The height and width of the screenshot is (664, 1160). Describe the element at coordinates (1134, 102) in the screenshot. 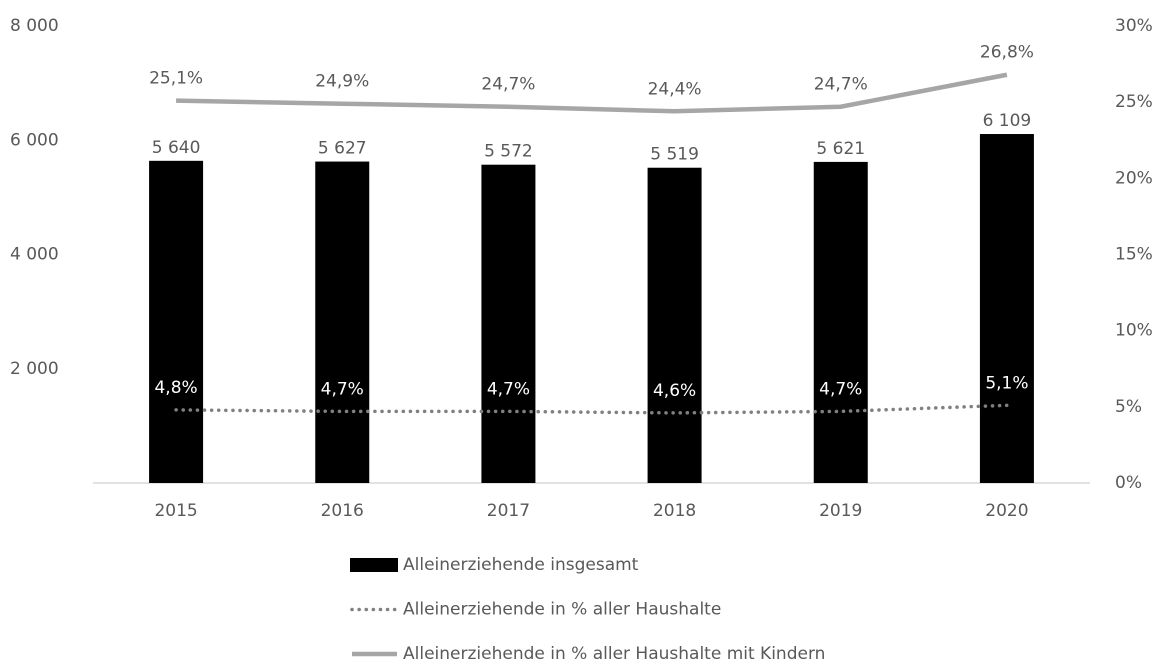

I see `y2-tick-label: 25%` at that location.